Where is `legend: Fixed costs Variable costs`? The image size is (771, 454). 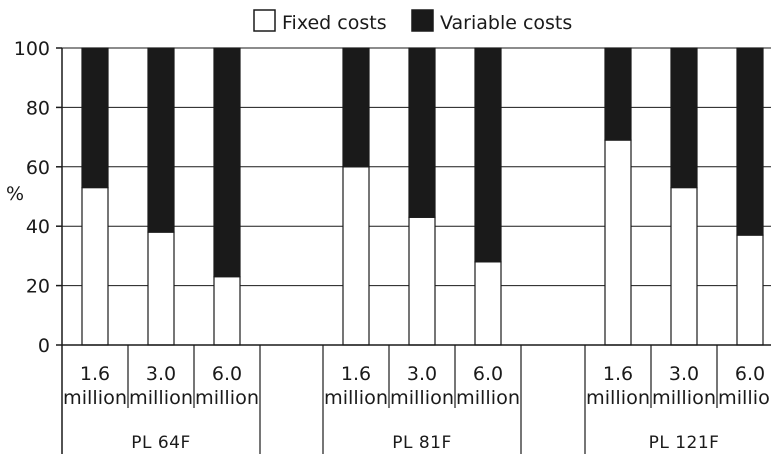 legend: Fixed costs Variable costs is located at coordinates (412, 21).